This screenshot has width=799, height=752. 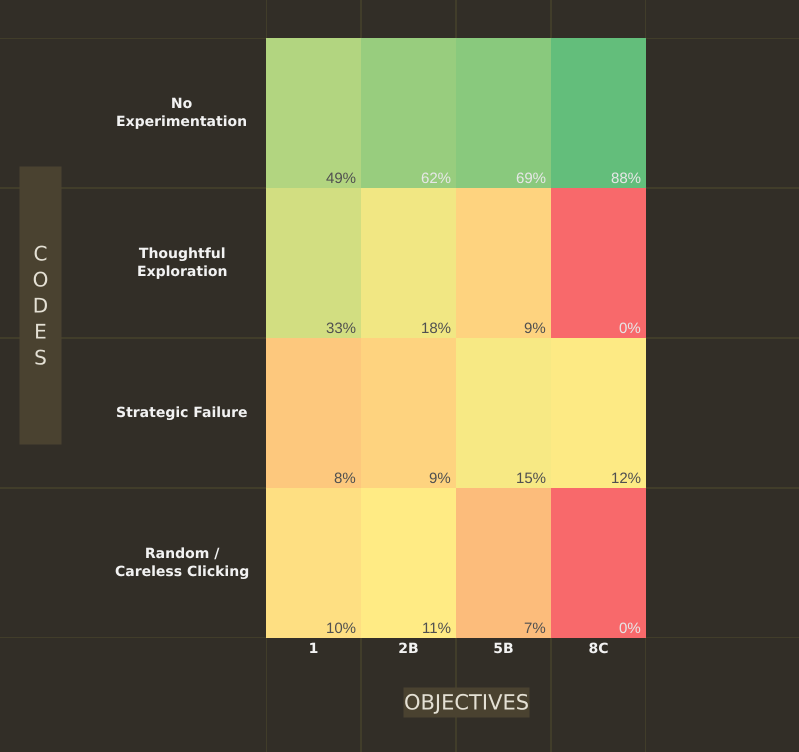 What do you see at coordinates (341, 328) in the screenshot?
I see `data-label: 33%` at bounding box center [341, 328].